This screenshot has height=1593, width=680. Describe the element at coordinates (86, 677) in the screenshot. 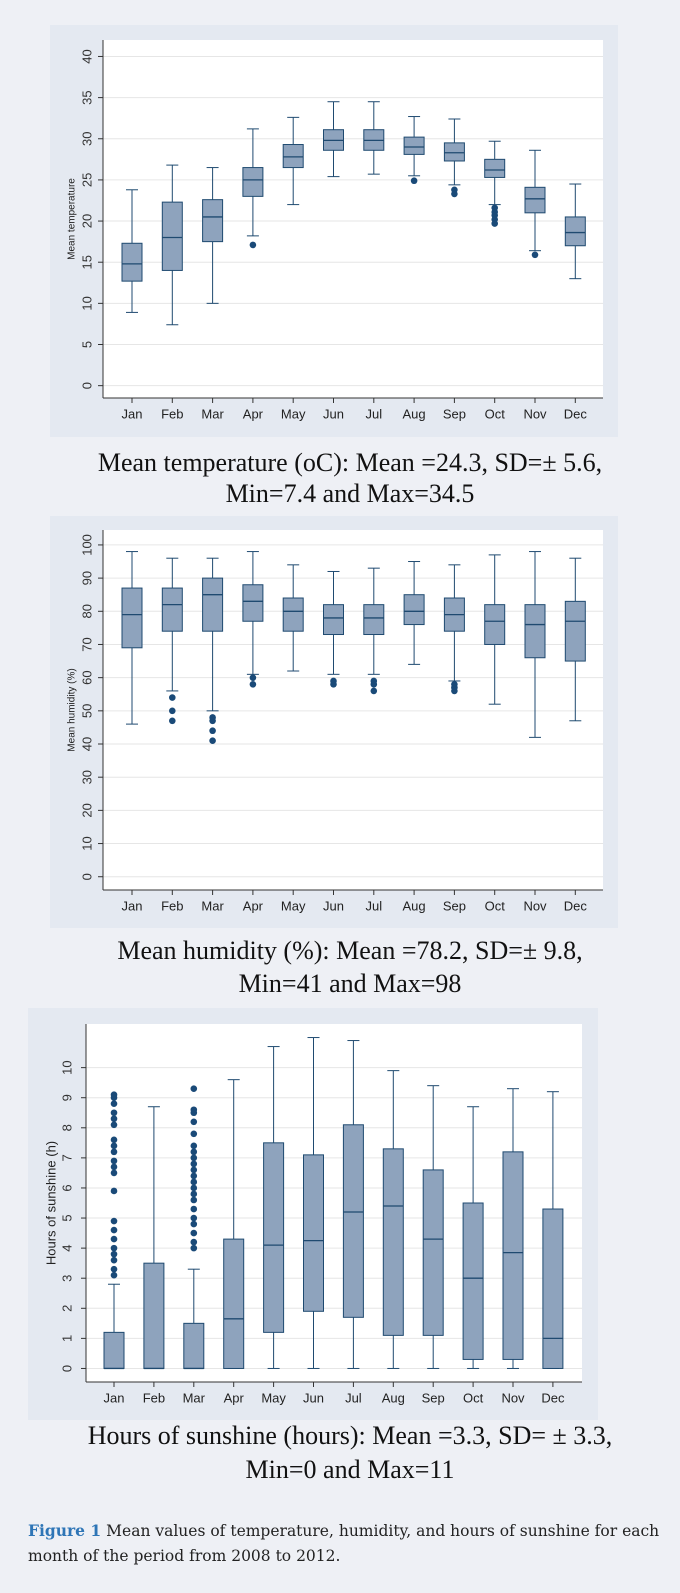

I see `y-tick-label: 60` at that location.